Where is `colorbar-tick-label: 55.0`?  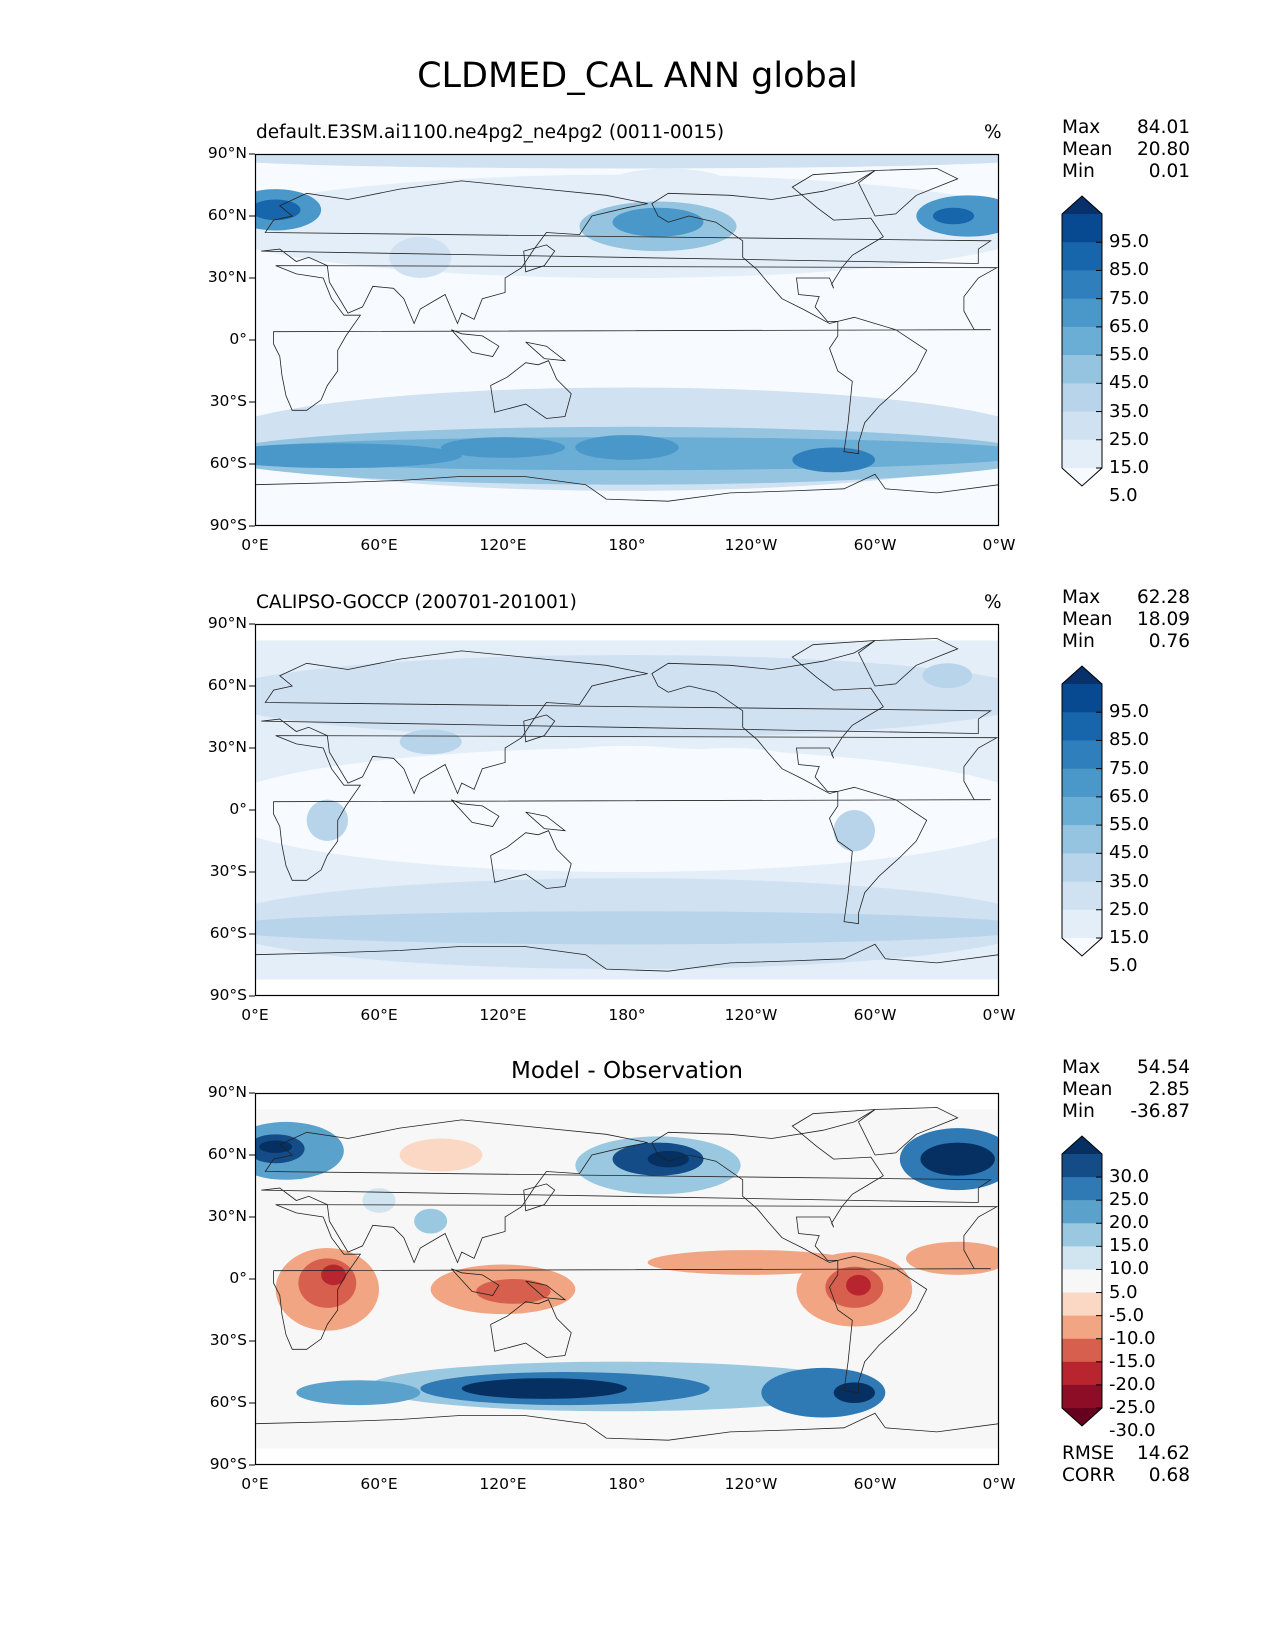
colorbar-tick-label: 55.0 is located at coordinates (1129, 825).